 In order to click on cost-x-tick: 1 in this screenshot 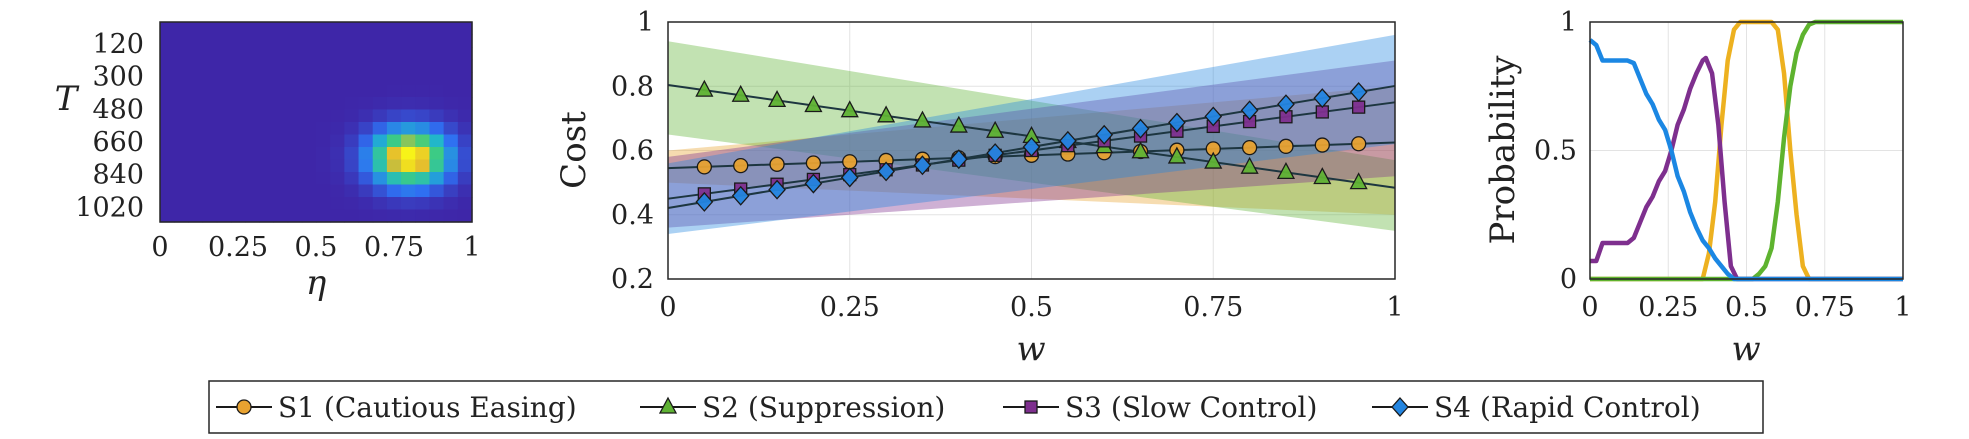, I will do `click(1394, 307)`.